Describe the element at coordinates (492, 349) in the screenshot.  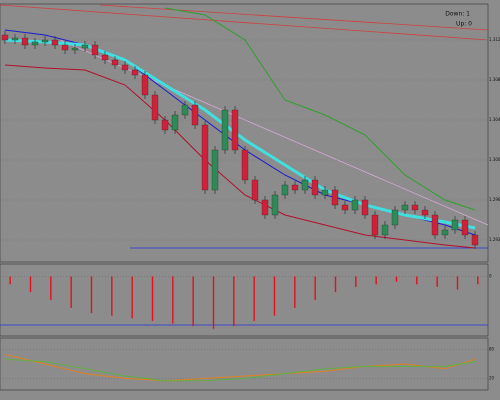
I see `y-tick-label: 80` at that location.